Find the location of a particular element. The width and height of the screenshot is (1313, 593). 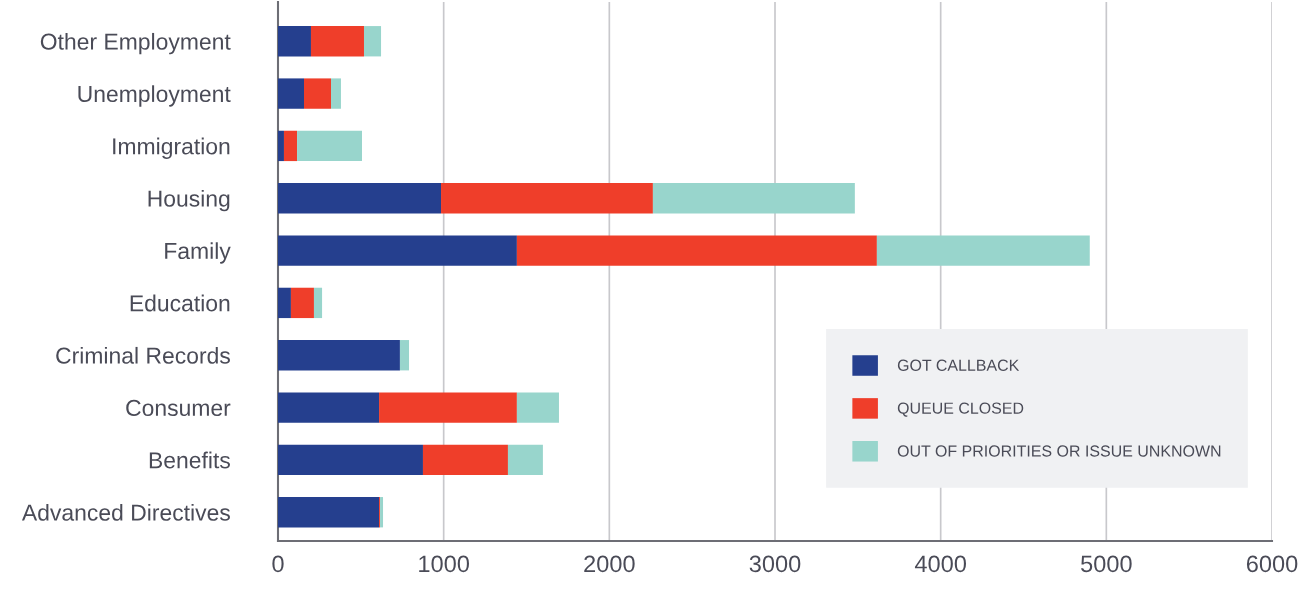

legend-label: GOT CALLBACK is located at coordinates (958, 365).